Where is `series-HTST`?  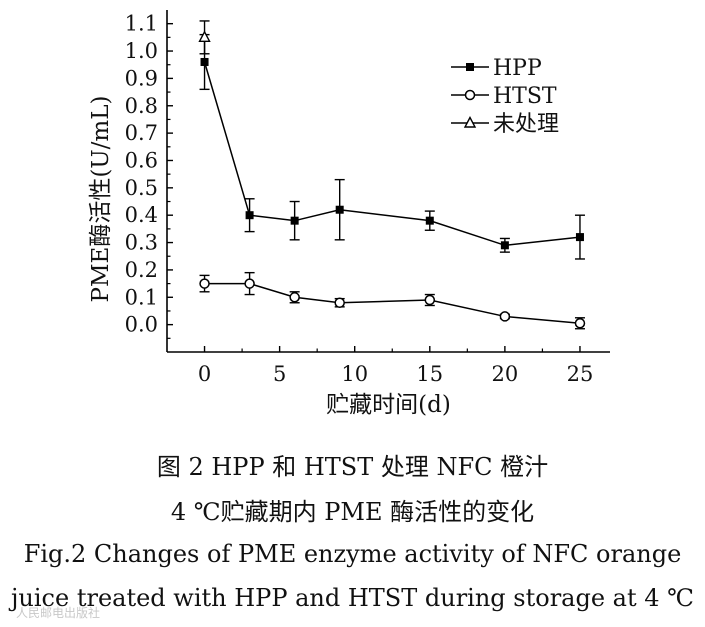
series-HTST is located at coordinates (392, 300).